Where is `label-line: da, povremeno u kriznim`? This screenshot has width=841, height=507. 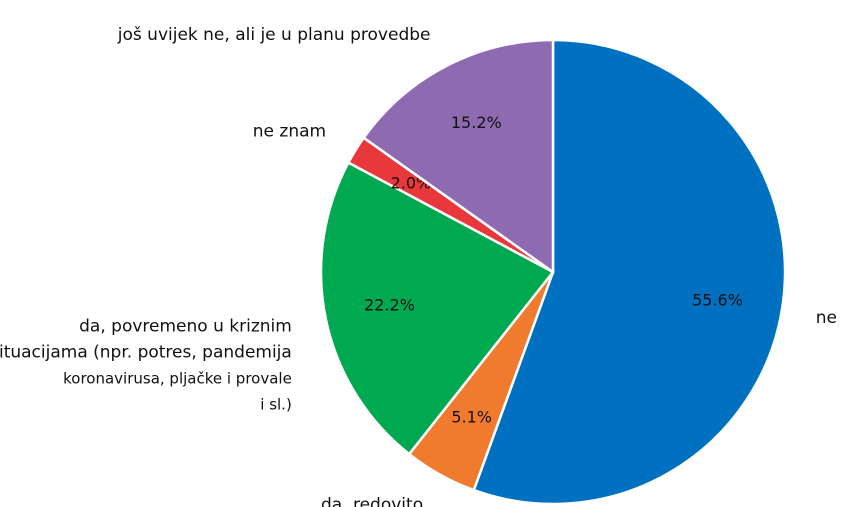 label-line: da, povremeno u kriznim is located at coordinates (185, 326).